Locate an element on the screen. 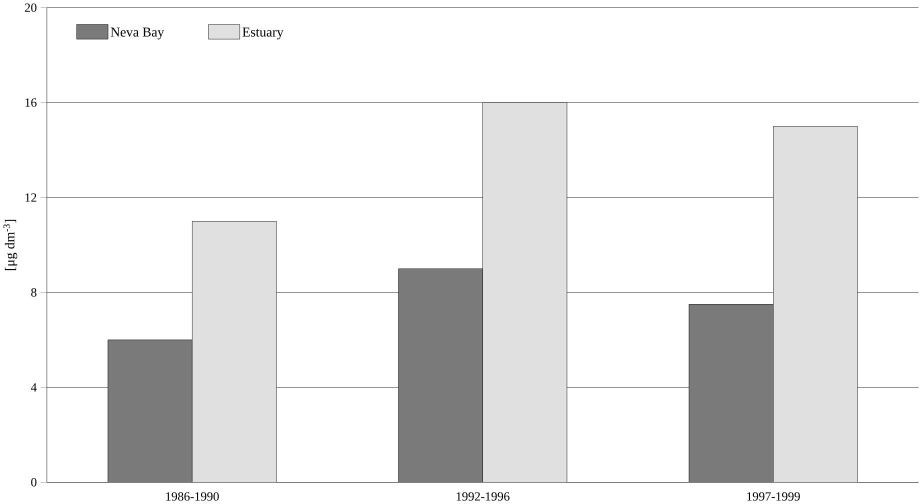  y-tick-label: 8 is located at coordinates (33, 292).